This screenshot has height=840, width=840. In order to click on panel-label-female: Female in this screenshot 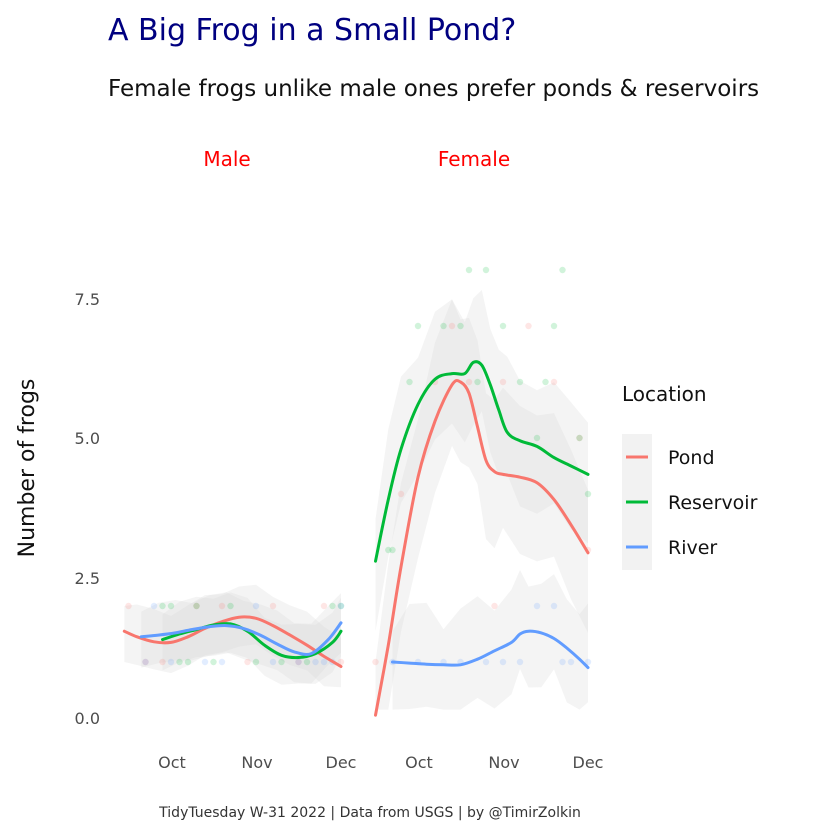, I will do `click(474, 159)`.